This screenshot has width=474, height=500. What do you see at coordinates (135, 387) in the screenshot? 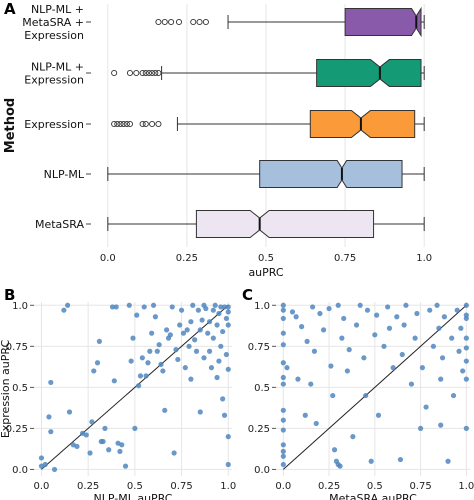
I see `diagonal-line` at bounding box center [135, 387].